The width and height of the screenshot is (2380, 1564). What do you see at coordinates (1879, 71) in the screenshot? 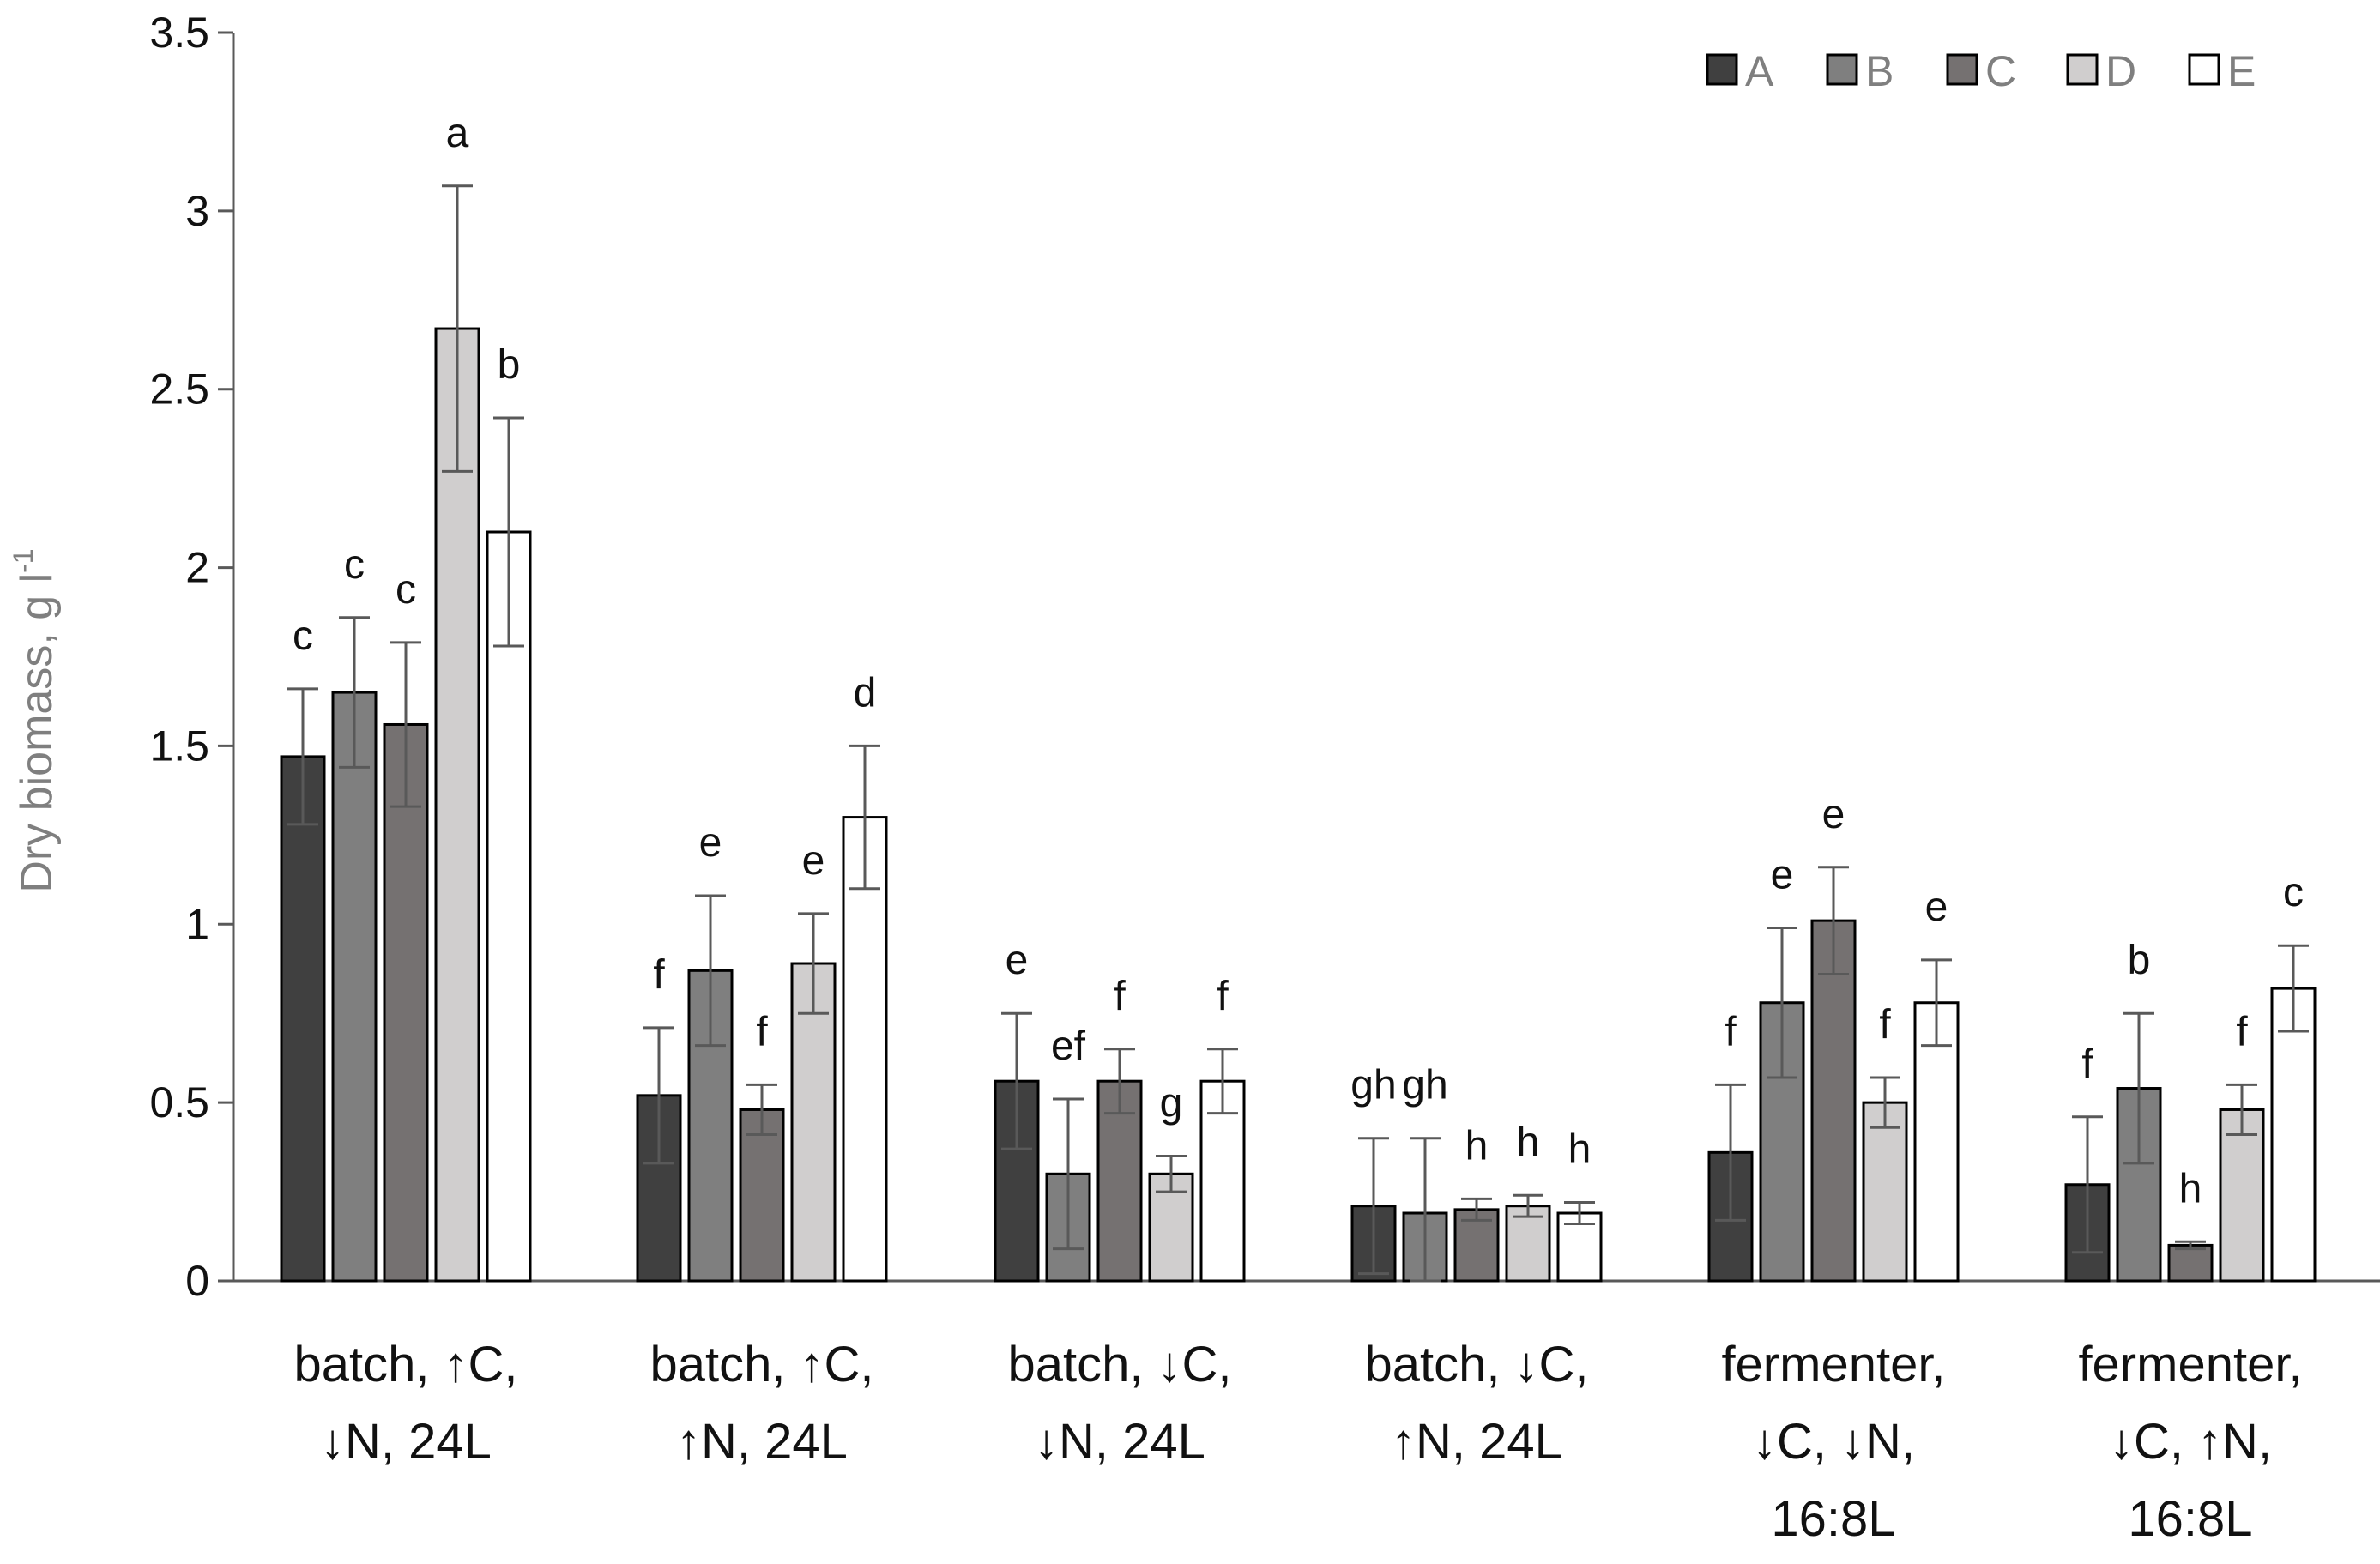
I see `legend-label: B` at bounding box center [1879, 71].